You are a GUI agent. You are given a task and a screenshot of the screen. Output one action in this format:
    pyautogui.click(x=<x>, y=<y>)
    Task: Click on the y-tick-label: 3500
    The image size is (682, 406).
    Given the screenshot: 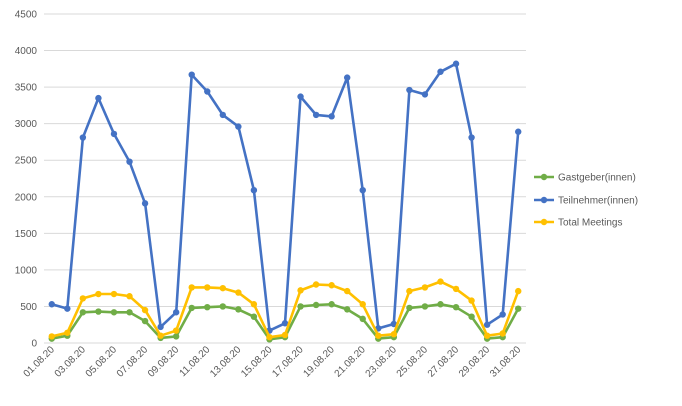 What is the action you would take?
    pyautogui.click(x=26, y=88)
    